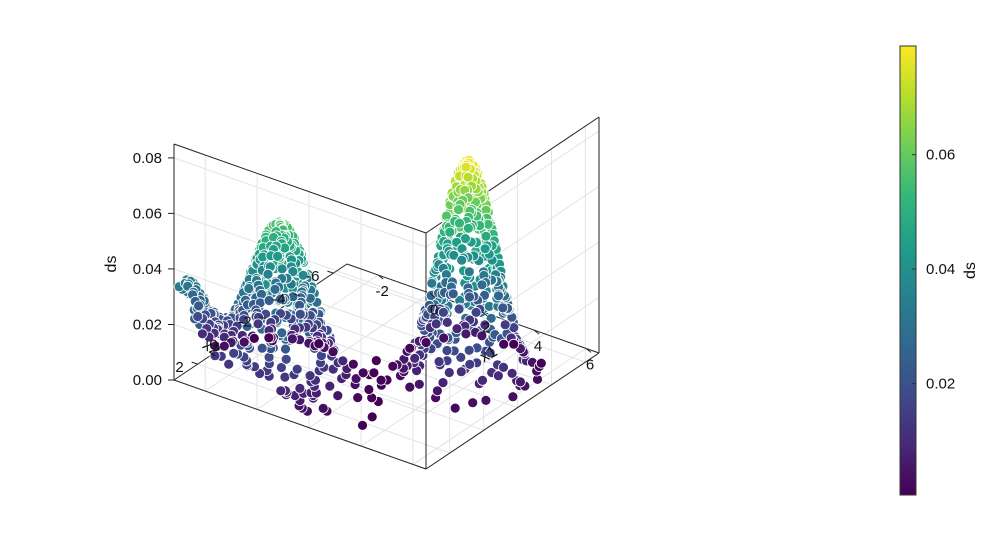  What do you see at coordinates (970, 270) in the screenshot?
I see `colorbar-label: ds` at bounding box center [970, 270].